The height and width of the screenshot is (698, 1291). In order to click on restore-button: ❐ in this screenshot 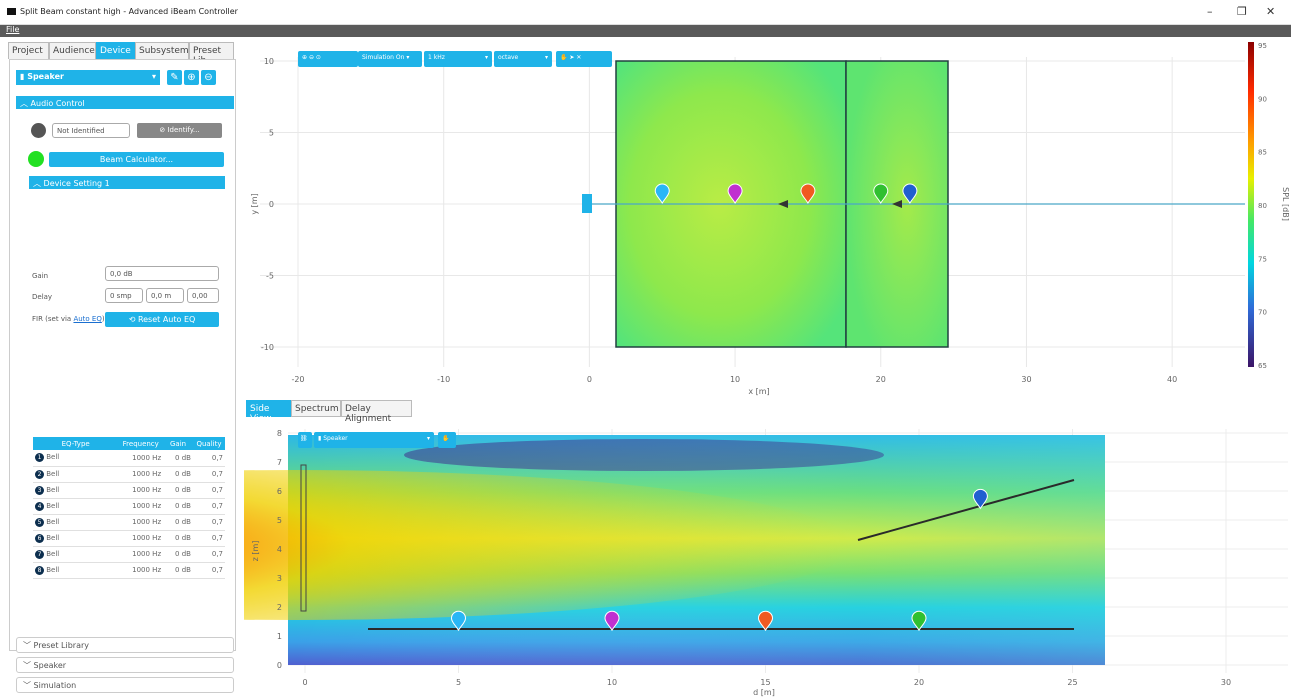, I will do `click(1242, 11)`.